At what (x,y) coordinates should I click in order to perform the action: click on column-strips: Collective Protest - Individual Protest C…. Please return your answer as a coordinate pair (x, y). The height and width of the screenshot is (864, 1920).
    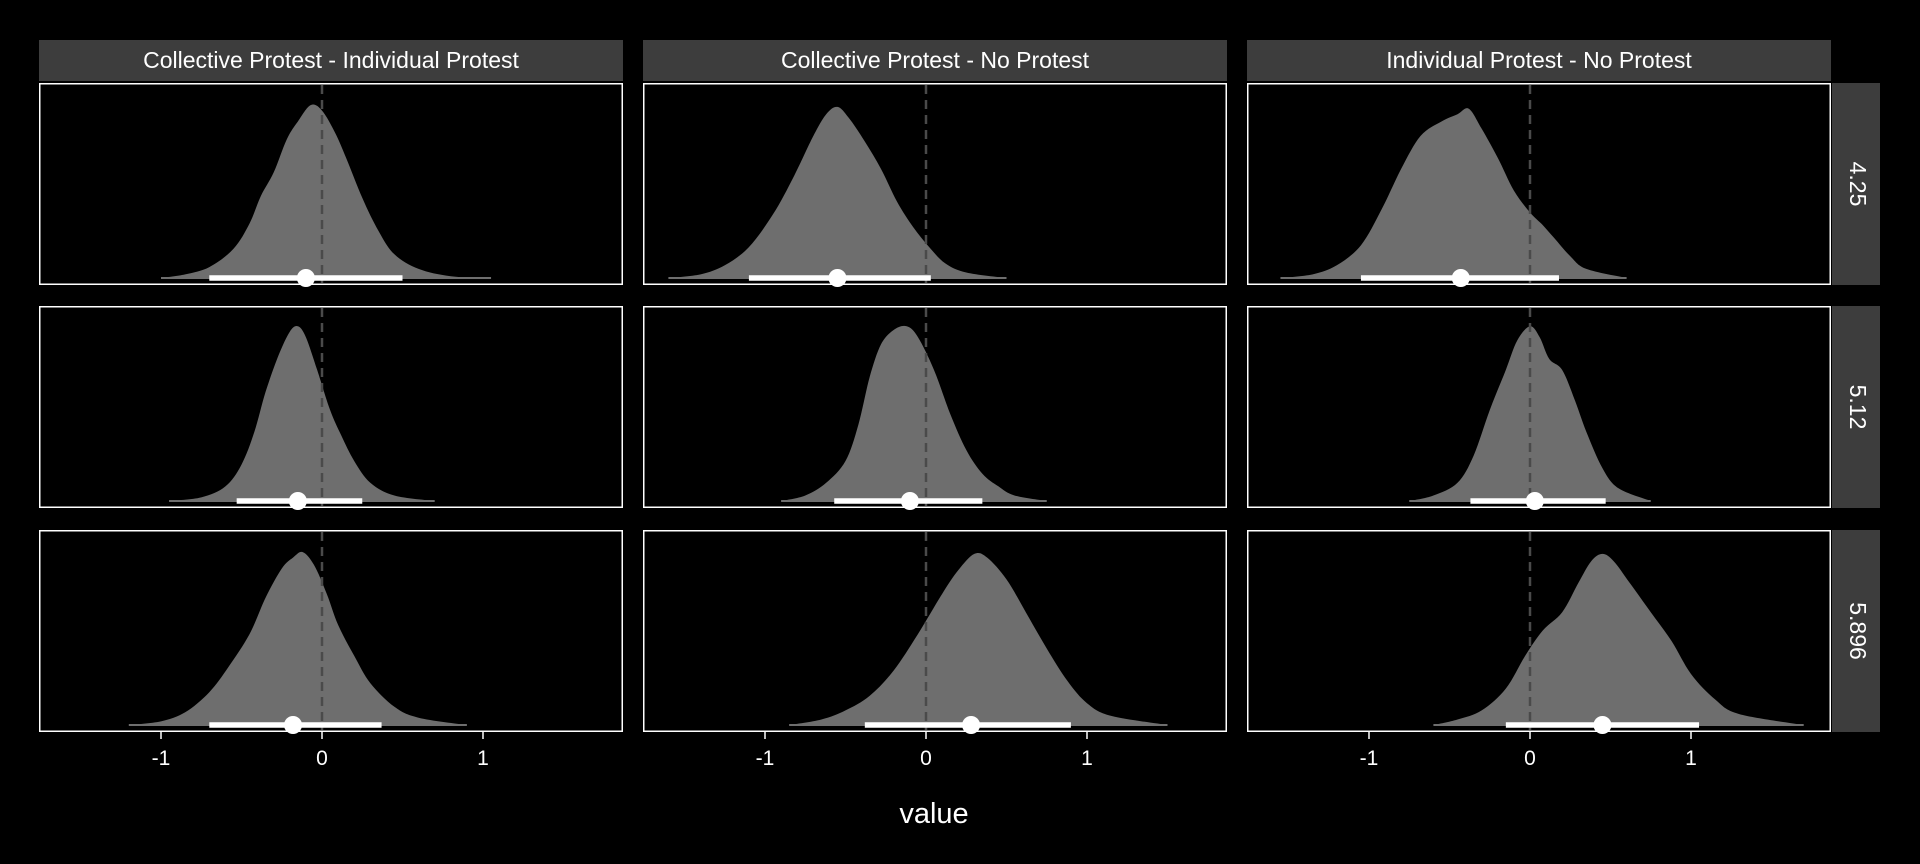
    Looking at the image, I should click on (935, 60).